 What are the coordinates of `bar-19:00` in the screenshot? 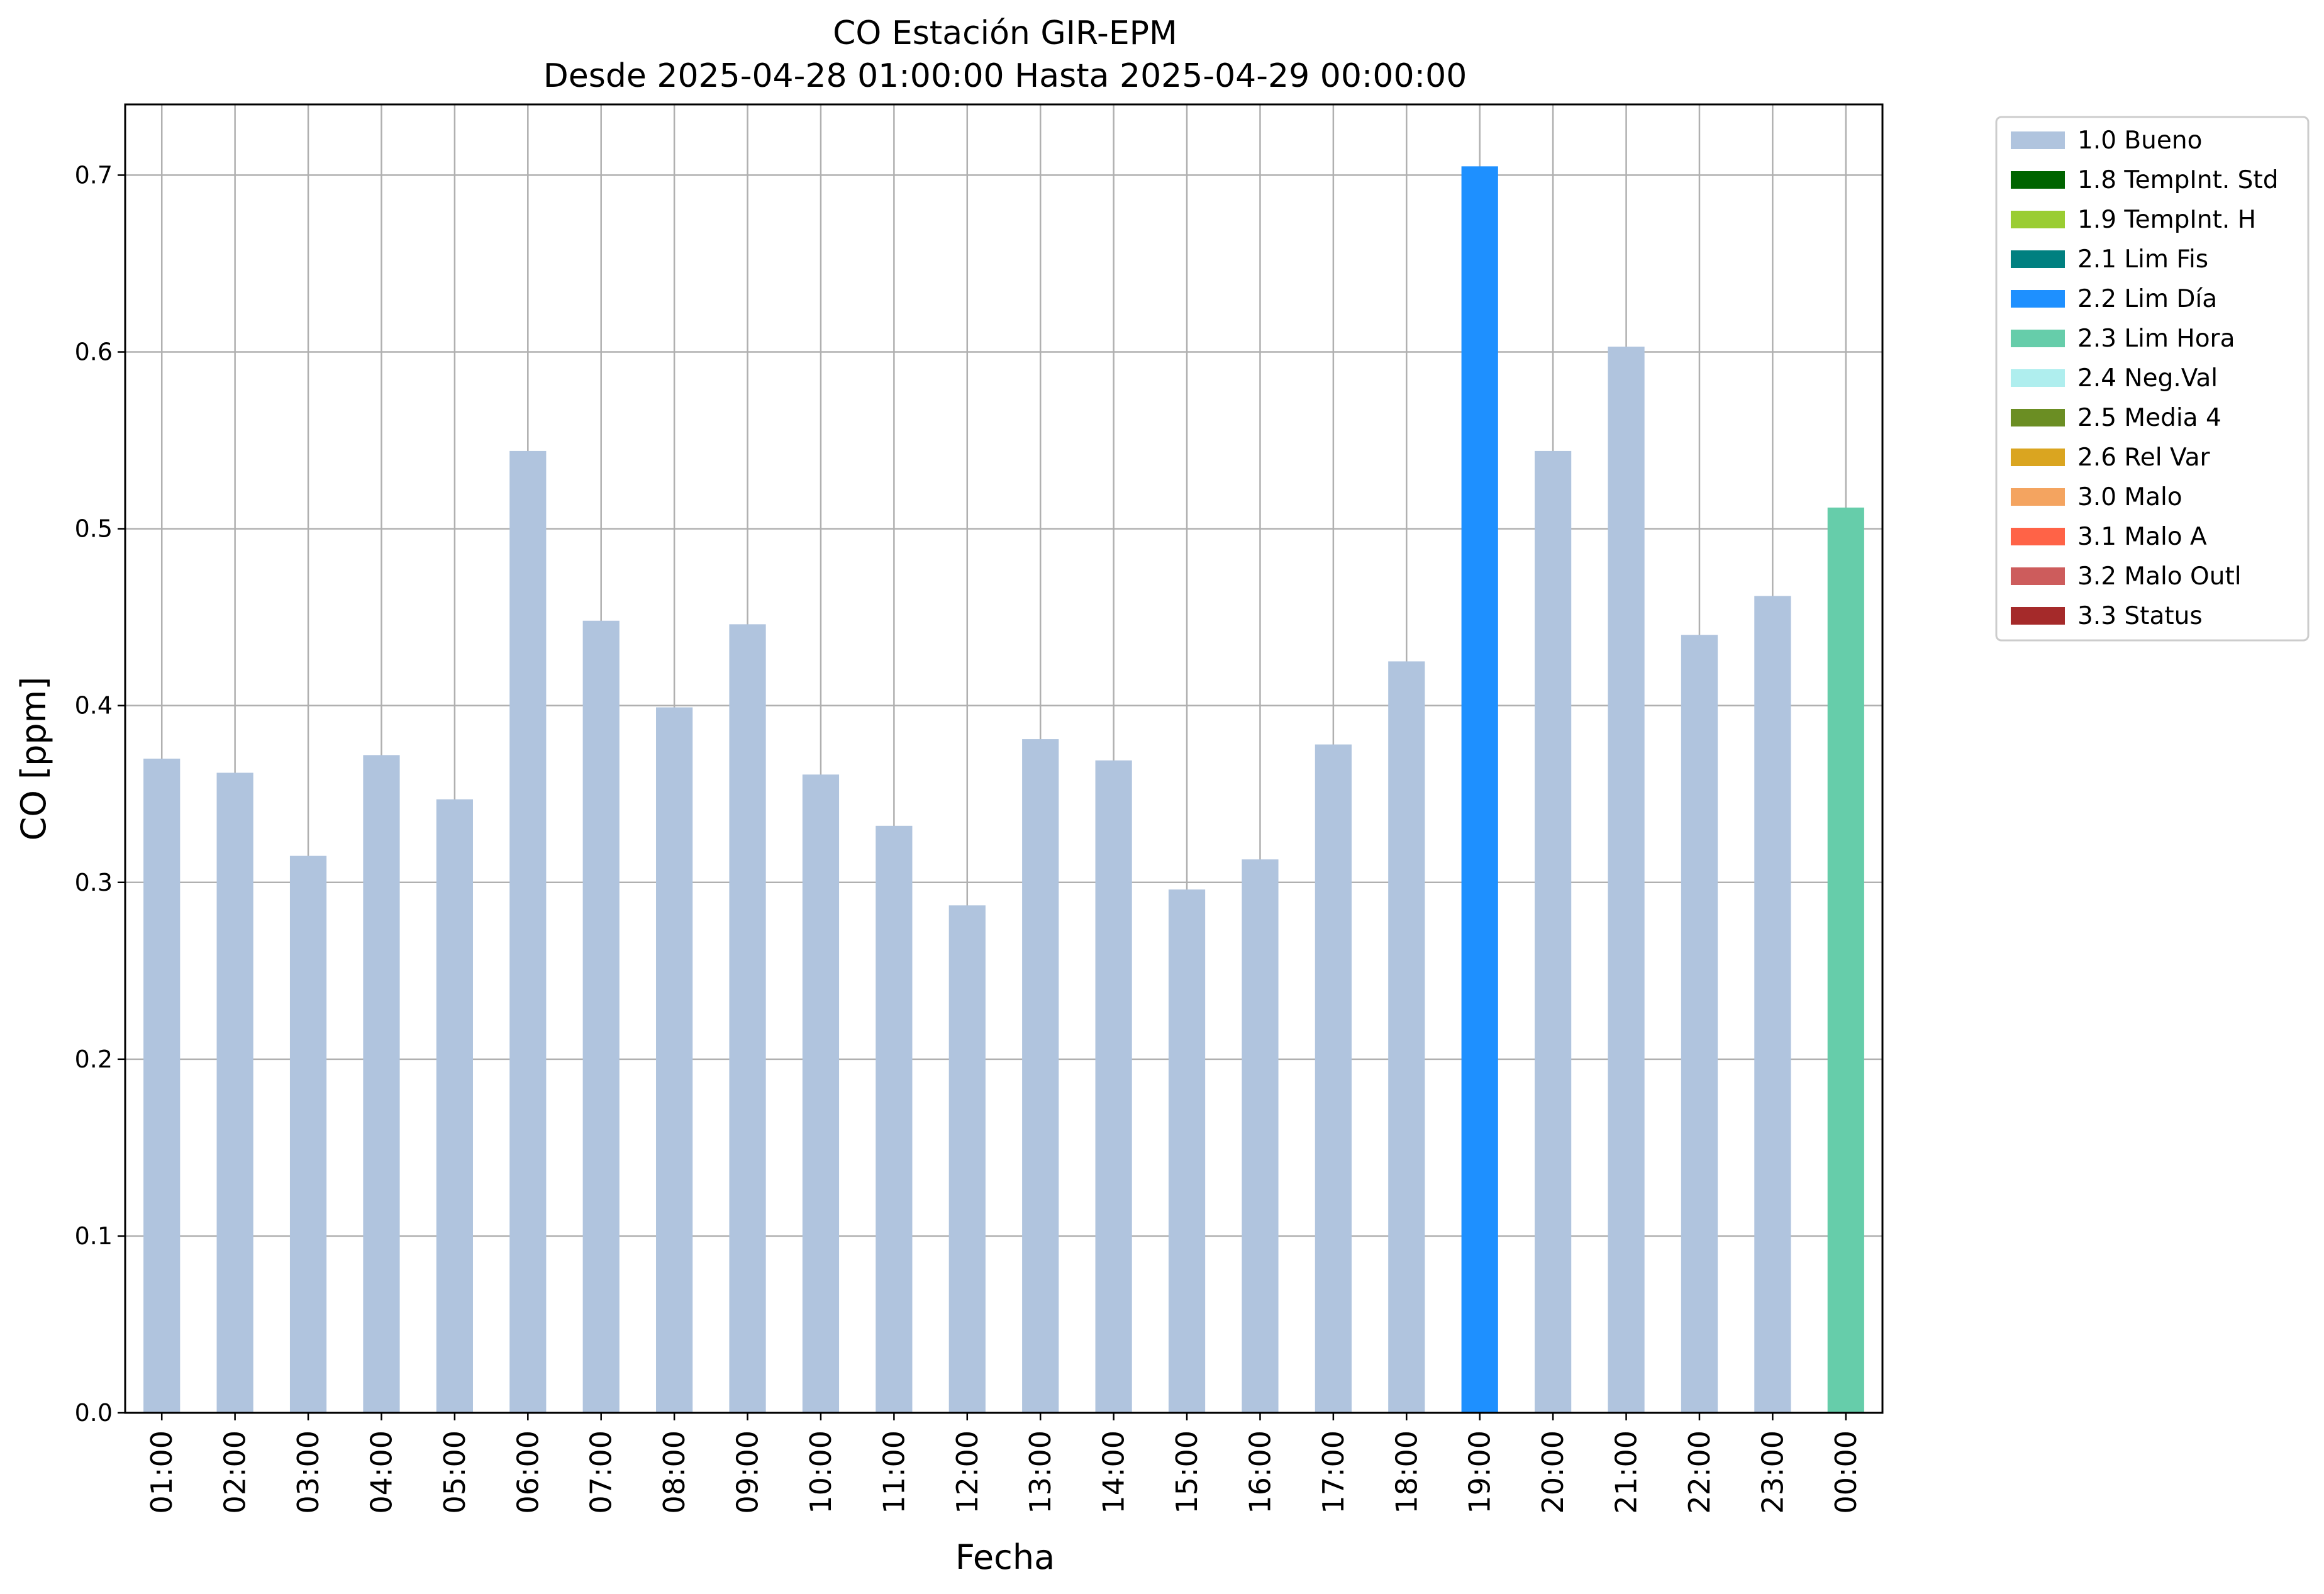 It's located at (1479, 789).